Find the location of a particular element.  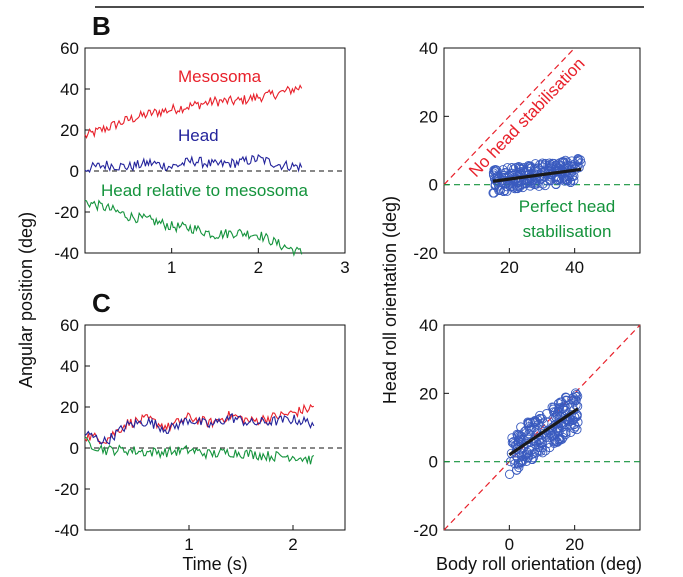

0-xtick-label: 1 is located at coordinates (171, 267).